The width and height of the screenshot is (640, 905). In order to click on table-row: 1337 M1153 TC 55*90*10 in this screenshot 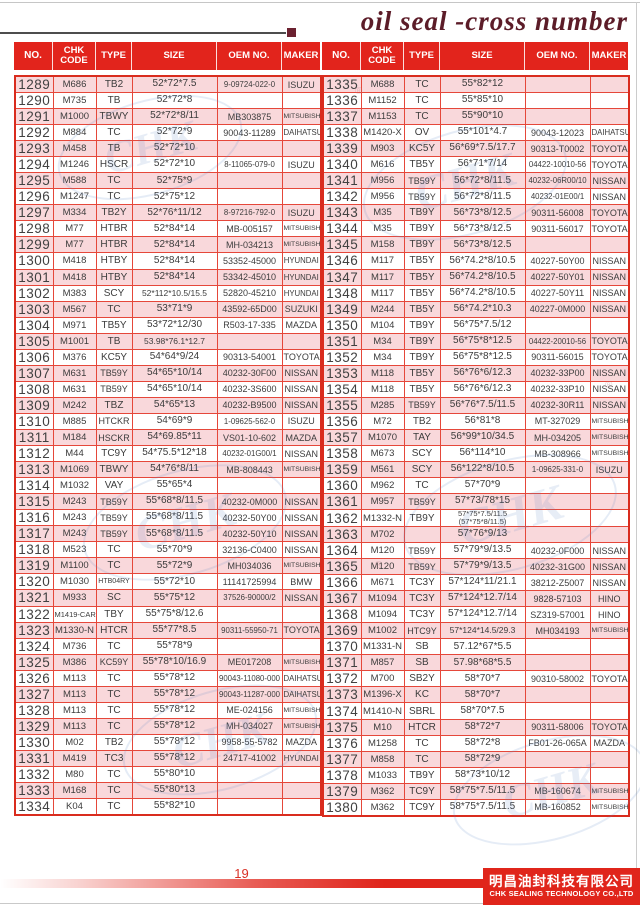, I will do `click(476, 117)`.